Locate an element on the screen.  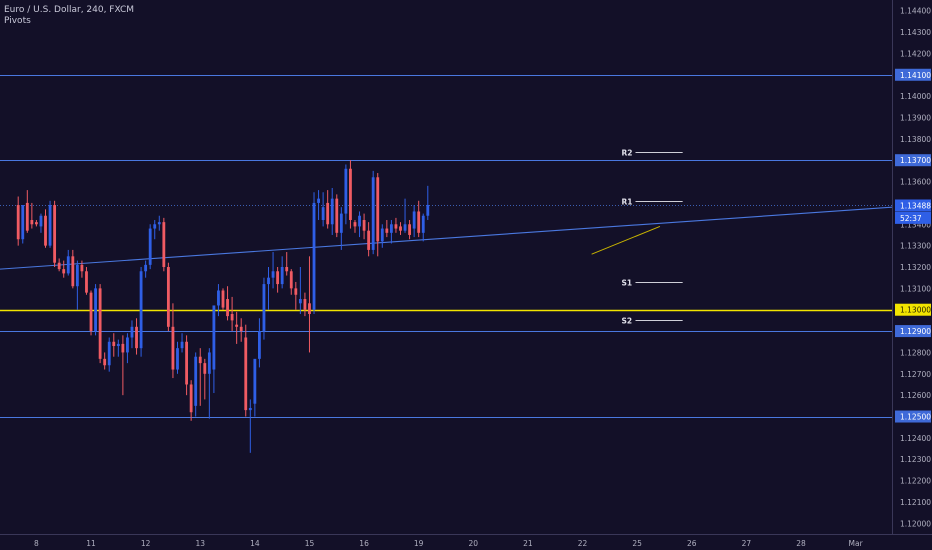
current-price-badge-bg is located at coordinates (913, 205).